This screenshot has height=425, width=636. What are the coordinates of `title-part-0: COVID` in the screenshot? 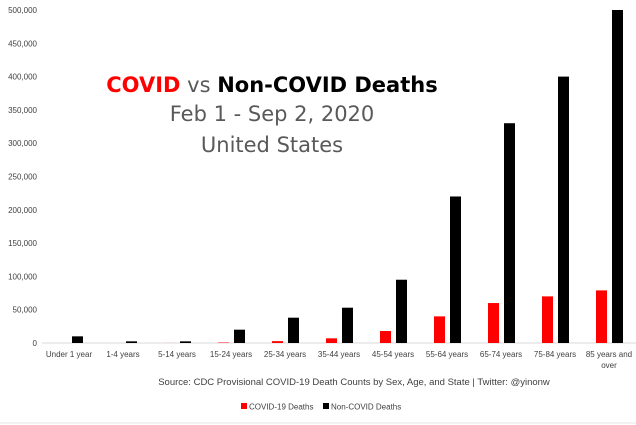 It's located at (143, 85).